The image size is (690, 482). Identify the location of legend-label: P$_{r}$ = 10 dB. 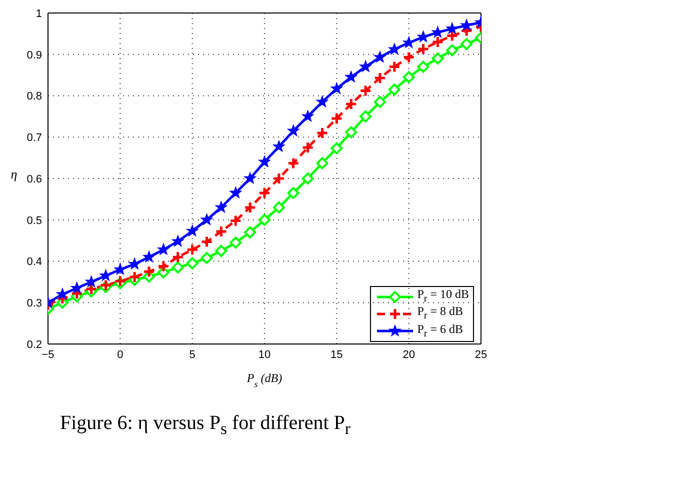
(443, 296).